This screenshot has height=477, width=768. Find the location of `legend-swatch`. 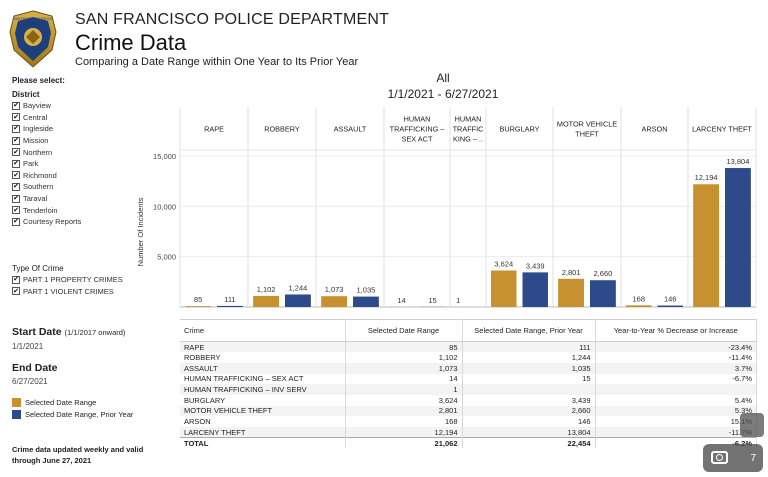

legend-swatch is located at coordinates (16, 402).